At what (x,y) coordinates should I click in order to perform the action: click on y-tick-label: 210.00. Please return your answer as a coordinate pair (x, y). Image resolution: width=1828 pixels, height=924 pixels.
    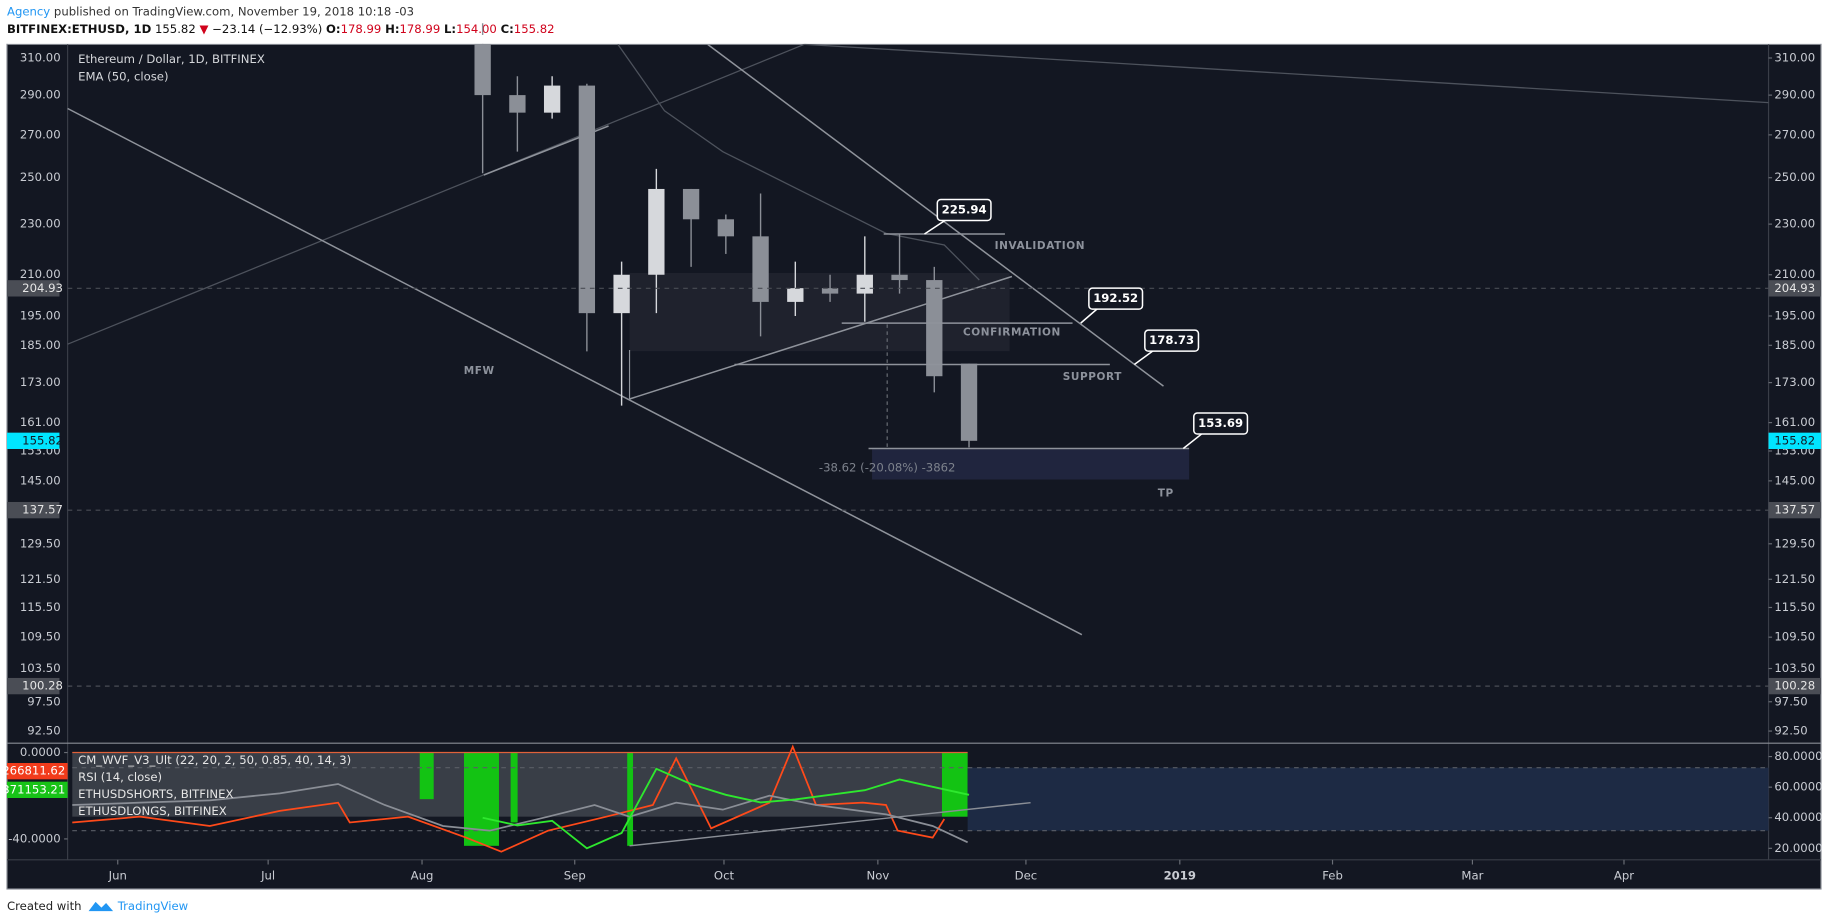
    Looking at the image, I should click on (1794, 274).